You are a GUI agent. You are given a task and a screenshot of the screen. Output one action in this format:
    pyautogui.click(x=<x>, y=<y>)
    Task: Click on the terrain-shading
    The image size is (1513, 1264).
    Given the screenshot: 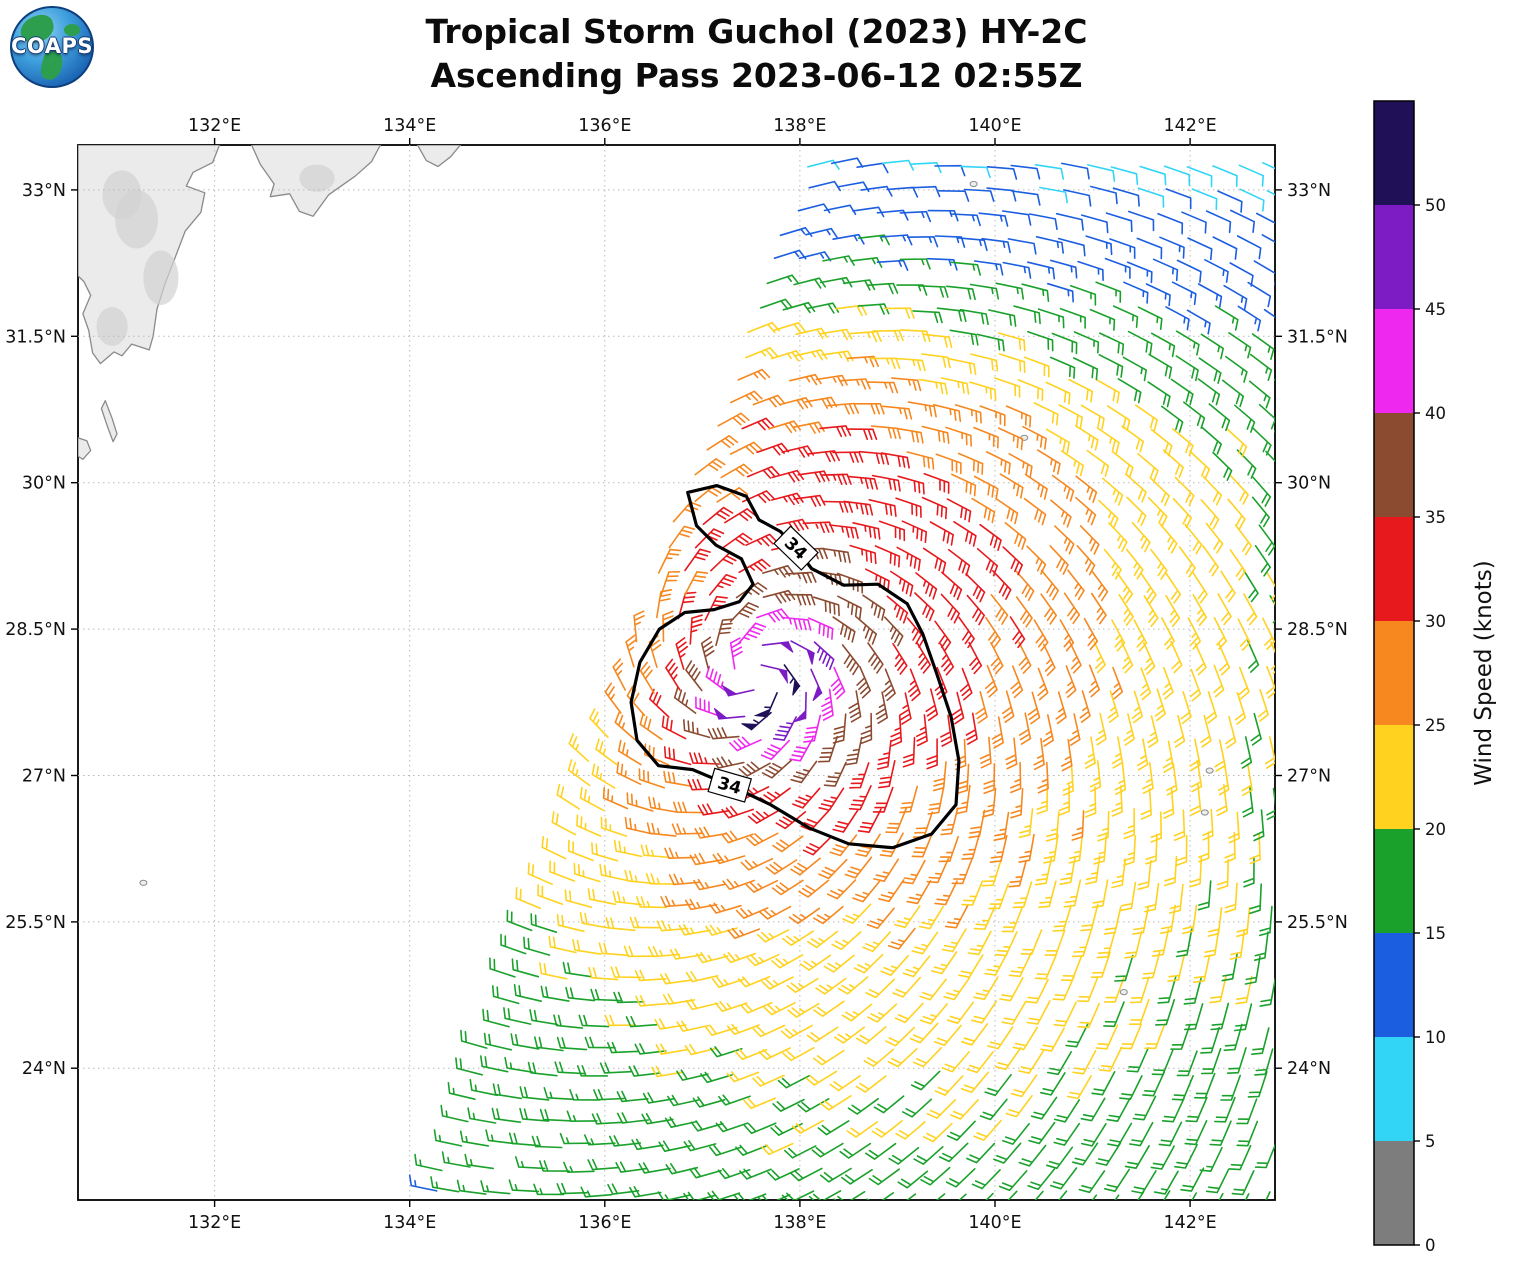 What is the action you would take?
    pyautogui.click(x=122, y=195)
    